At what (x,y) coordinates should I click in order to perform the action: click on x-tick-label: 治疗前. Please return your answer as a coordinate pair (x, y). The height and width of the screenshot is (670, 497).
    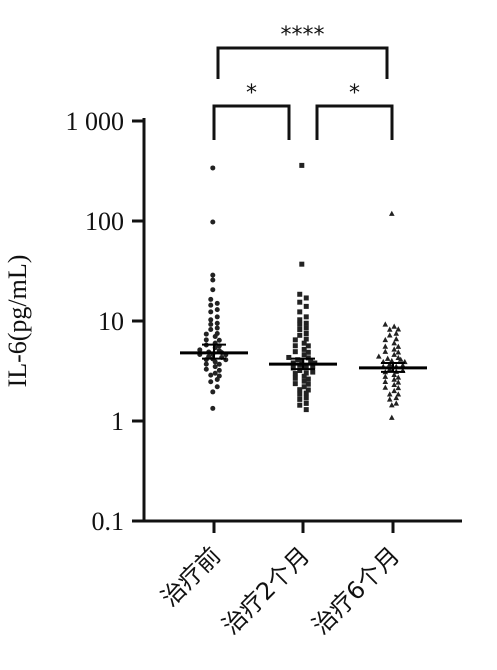
    Looking at the image, I should click on (191, 576).